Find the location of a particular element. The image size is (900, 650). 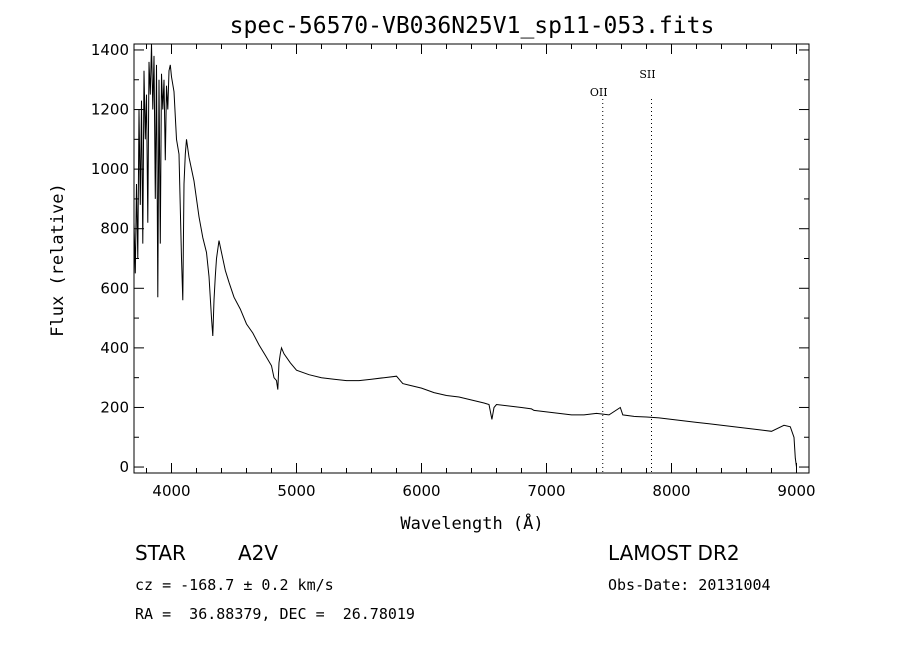

survey-name: LAMOST DR2 is located at coordinates (674, 553).